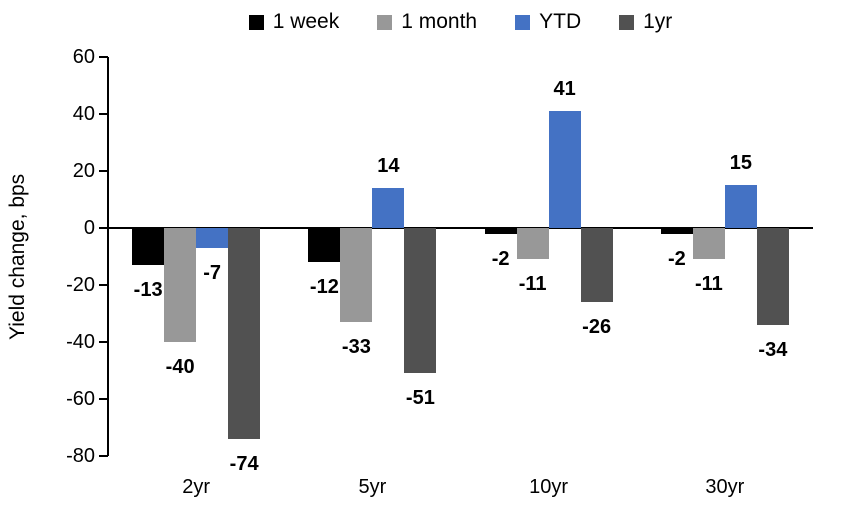 The height and width of the screenshot is (509, 852). What do you see at coordinates (324, 287) in the screenshot?
I see `bar-value-label: -12` at bounding box center [324, 287].